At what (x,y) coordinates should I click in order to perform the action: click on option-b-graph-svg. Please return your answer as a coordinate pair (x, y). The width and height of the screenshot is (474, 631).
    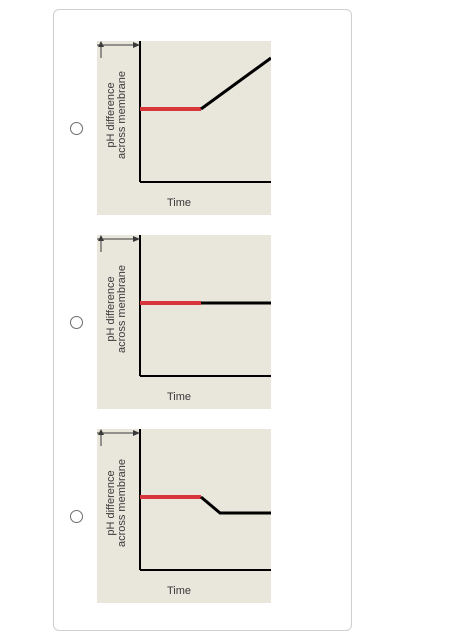
    Looking at the image, I should click on (205, 306).